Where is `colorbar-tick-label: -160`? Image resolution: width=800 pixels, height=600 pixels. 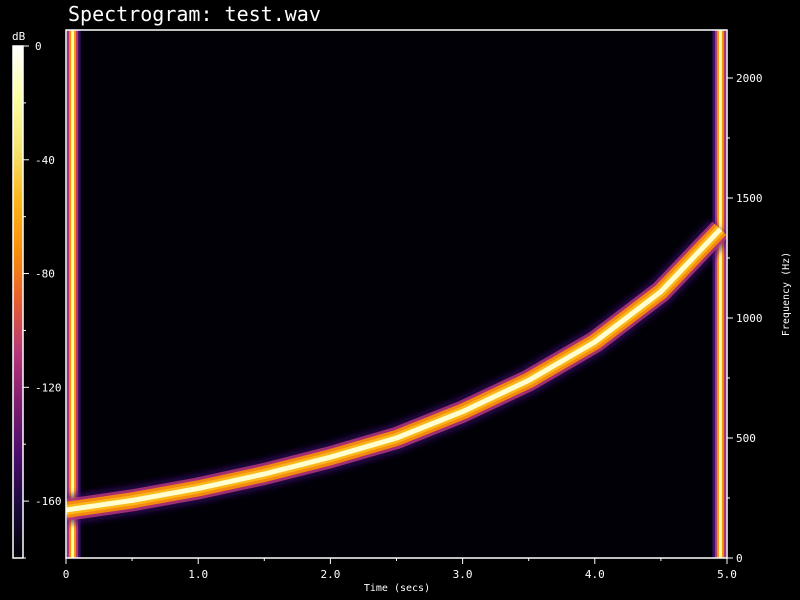
colorbar-tick-label: -160 is located at coordinates (48, 501).